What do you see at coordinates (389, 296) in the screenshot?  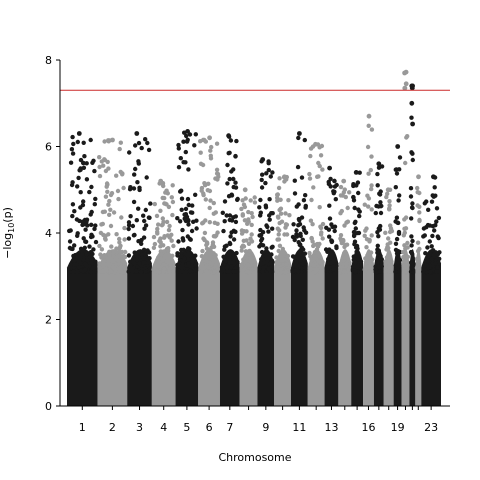 I see `chromosome-18-points` at bounding box center [389, 296].